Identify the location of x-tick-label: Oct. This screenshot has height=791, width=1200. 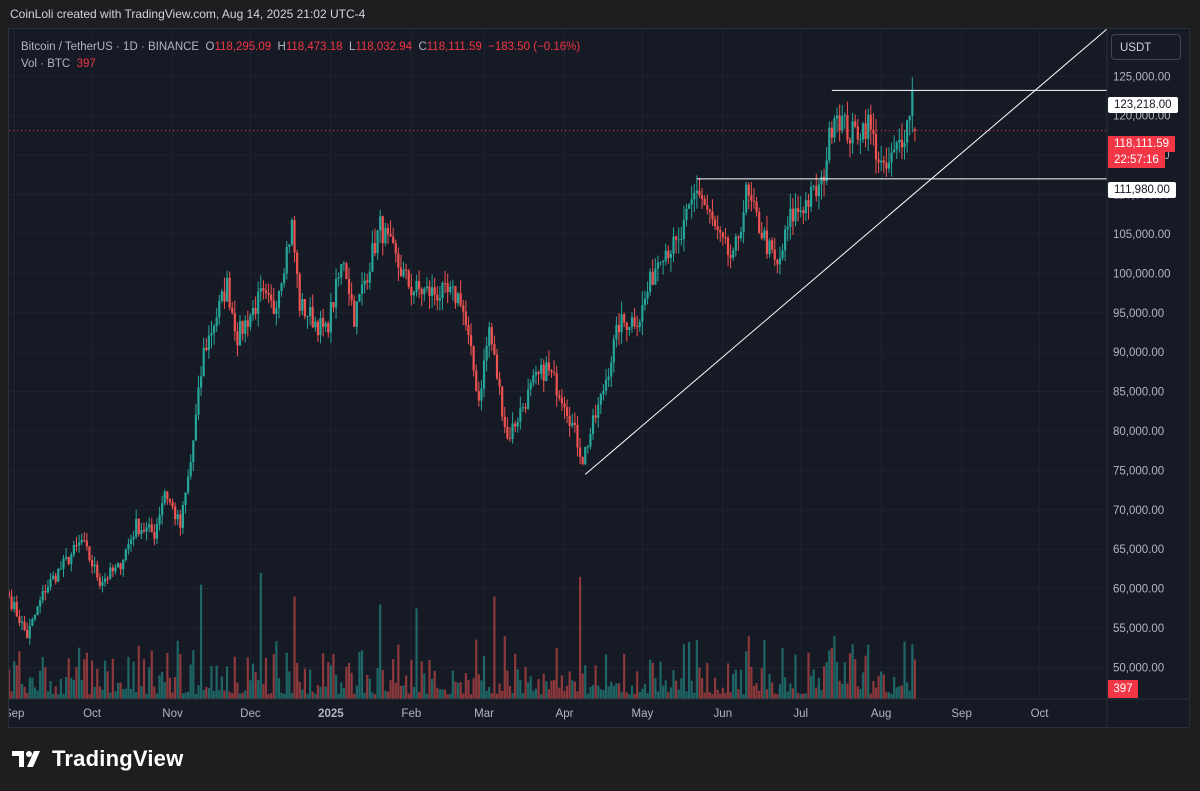
(92, 714).